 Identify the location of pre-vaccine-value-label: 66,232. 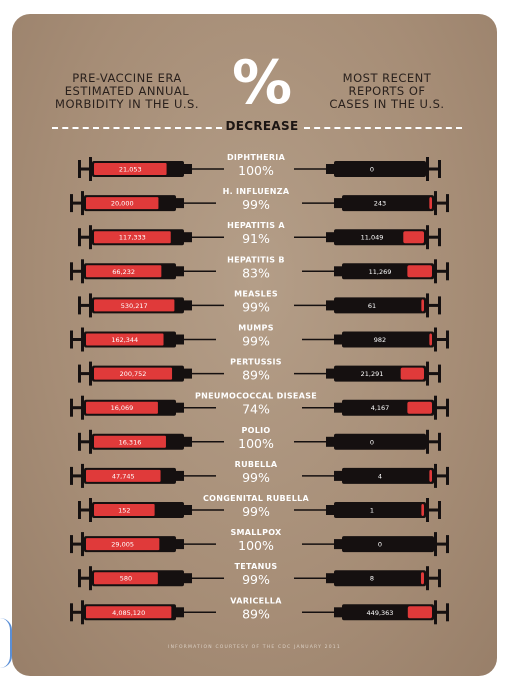
(123, 272).